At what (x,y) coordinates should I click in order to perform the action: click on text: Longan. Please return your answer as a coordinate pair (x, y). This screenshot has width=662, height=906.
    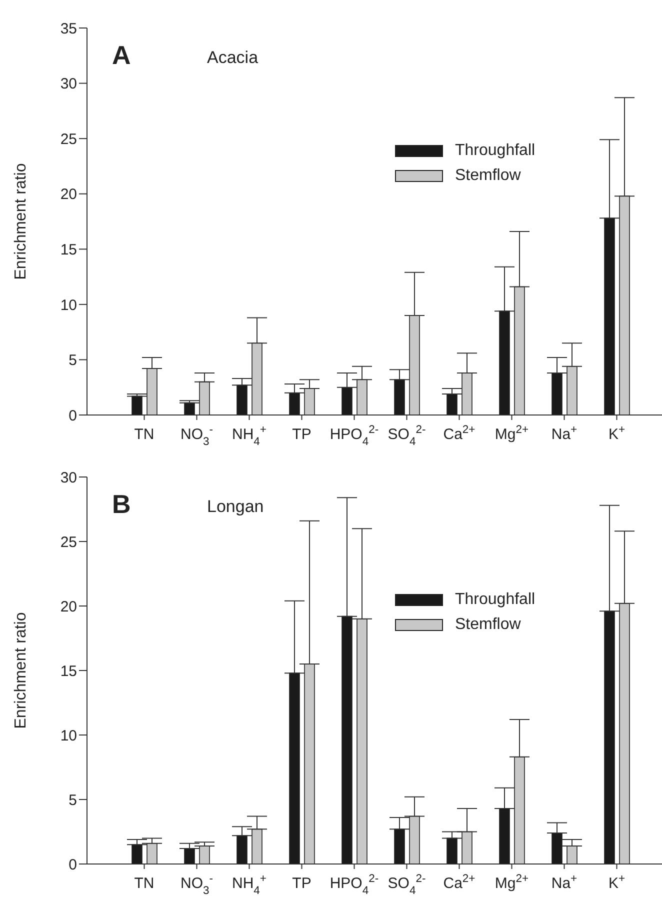
    Looking at the image, I should click on (235, 507).